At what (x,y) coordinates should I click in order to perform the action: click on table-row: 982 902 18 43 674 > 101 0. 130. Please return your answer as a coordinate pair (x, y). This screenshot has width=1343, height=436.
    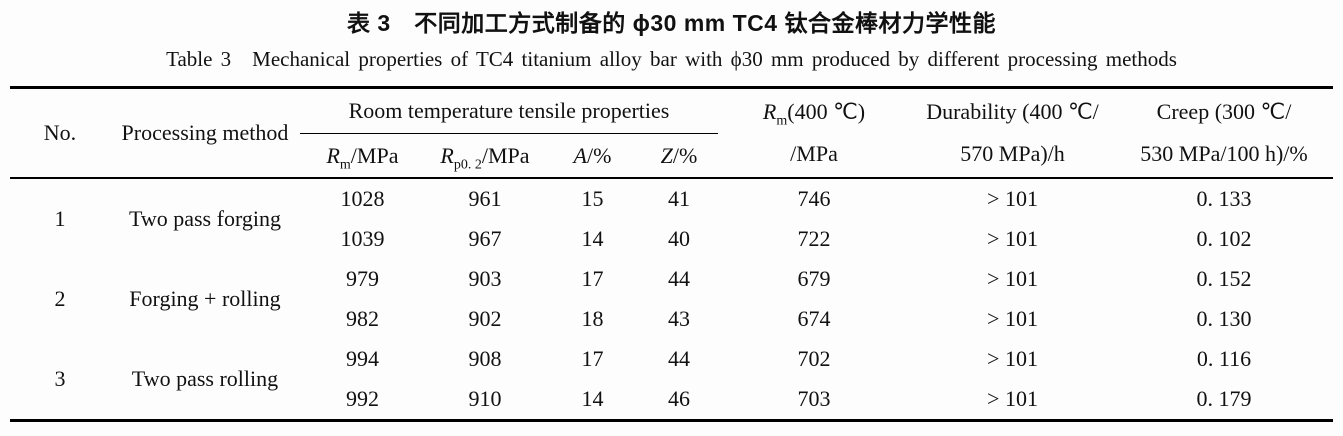
    Looking at the image, I should click on (671, 319).